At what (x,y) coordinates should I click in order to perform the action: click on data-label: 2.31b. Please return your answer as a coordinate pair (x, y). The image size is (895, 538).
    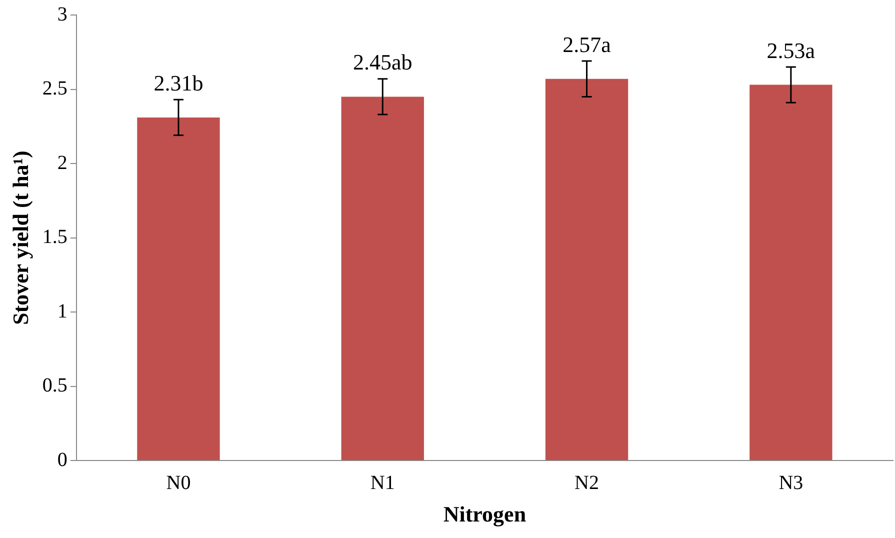
    Looking at the image, I should click on (179, 83).